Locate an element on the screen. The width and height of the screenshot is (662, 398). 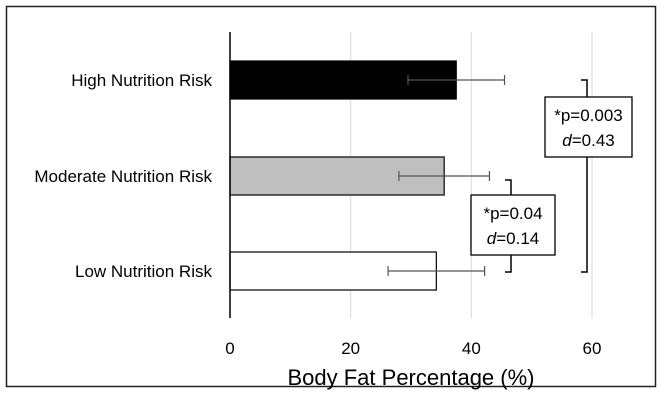
category-label: Low Nutrition Risk is located at coordinates (143, 271).